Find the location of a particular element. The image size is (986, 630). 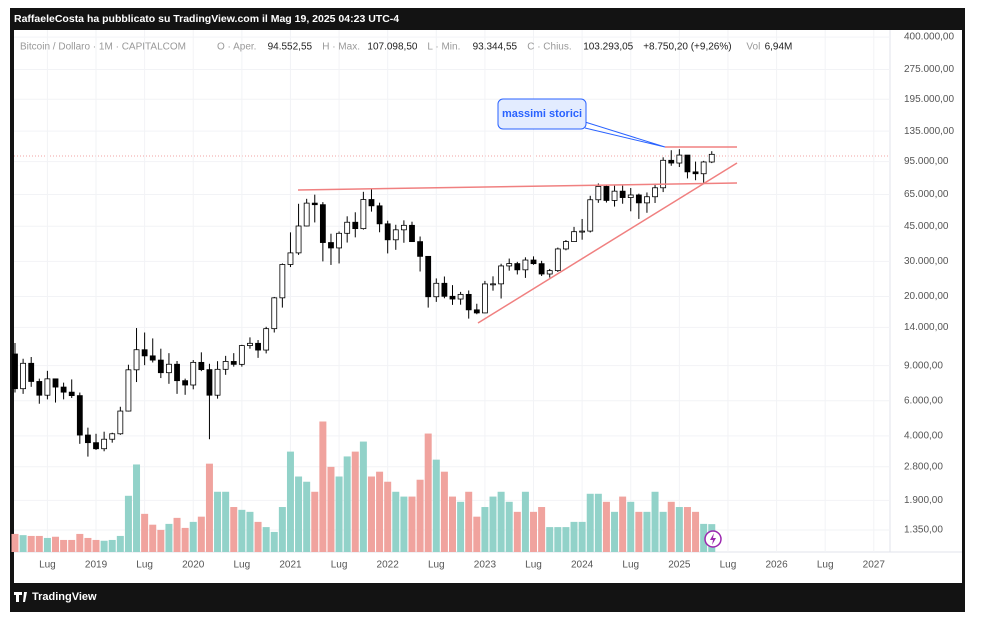

event-icon is located at coordinates (713, 539).